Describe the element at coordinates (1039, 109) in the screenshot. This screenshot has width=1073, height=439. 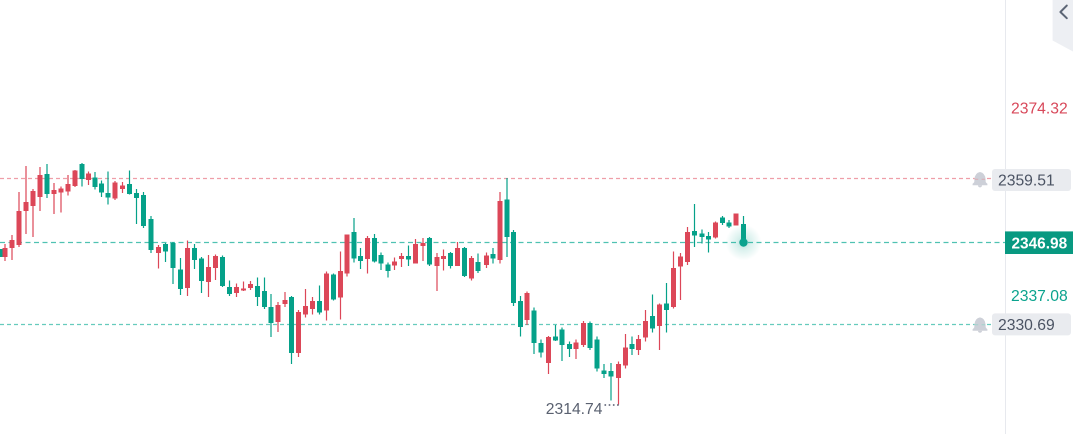
I see `svg-text: 2374.32` at that location.